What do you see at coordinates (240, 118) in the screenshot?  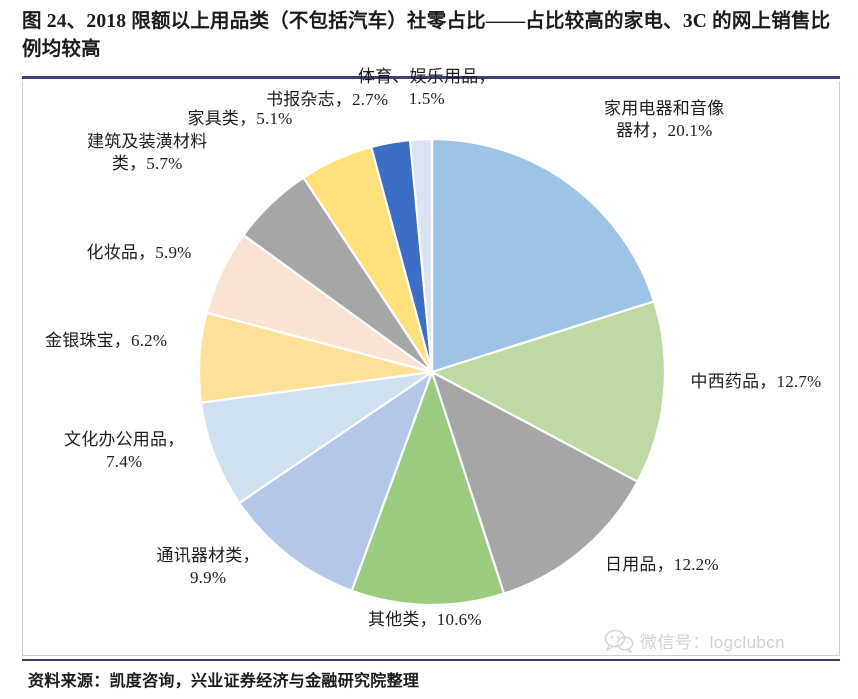 I see `pie-slice-label: 家具类，5.1%` at bounding box center [240, 118].